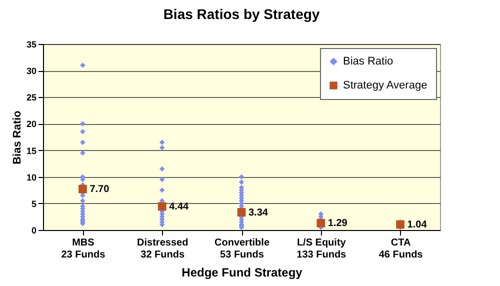 Image resolution: width=500 pixels, height=286 pixels. Describe the element at coordinates (17, 137) in the screenshot. I see `y-axis-title: Bias Ratio` at that location.